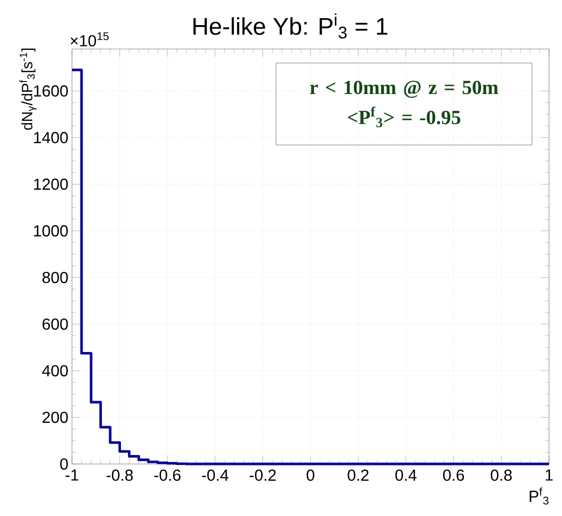 The height and width of the screenshot is (516, 562). What do you see at coordinates (72, 475) in the screenshot?
I see `x-tick-label: -1` at bounding box center [72, 475].